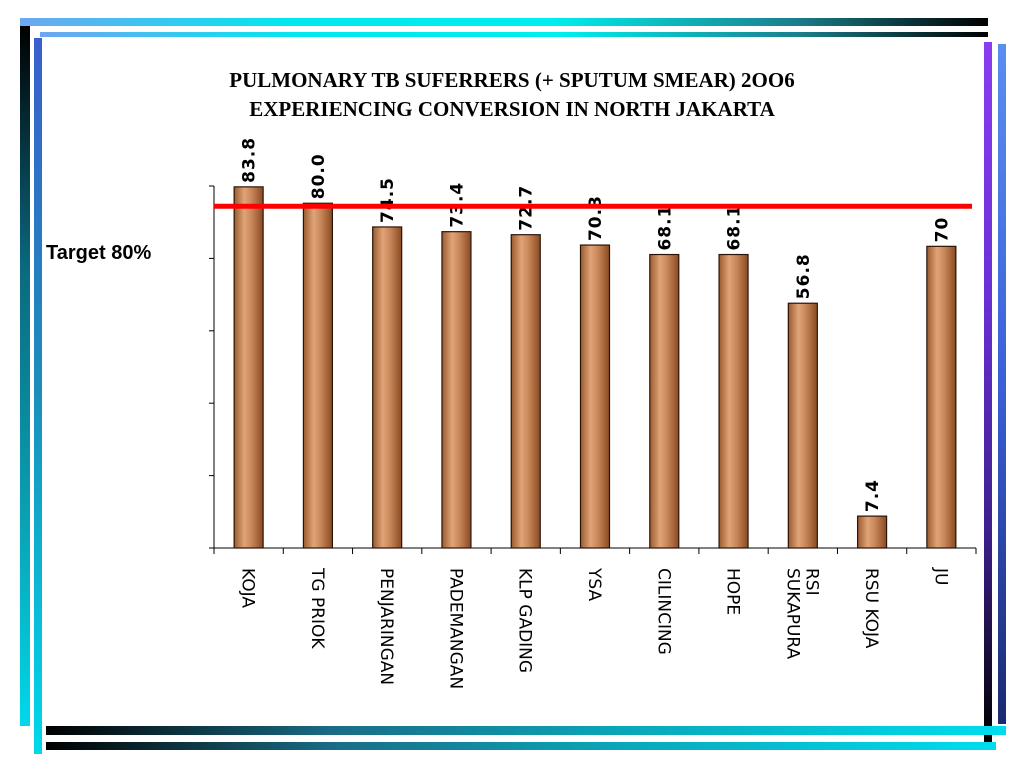  What do you see at coordinates (871, 608) in the screenshot?
I see `category-label: RSU KOJA` at bounding box center [871, 608].